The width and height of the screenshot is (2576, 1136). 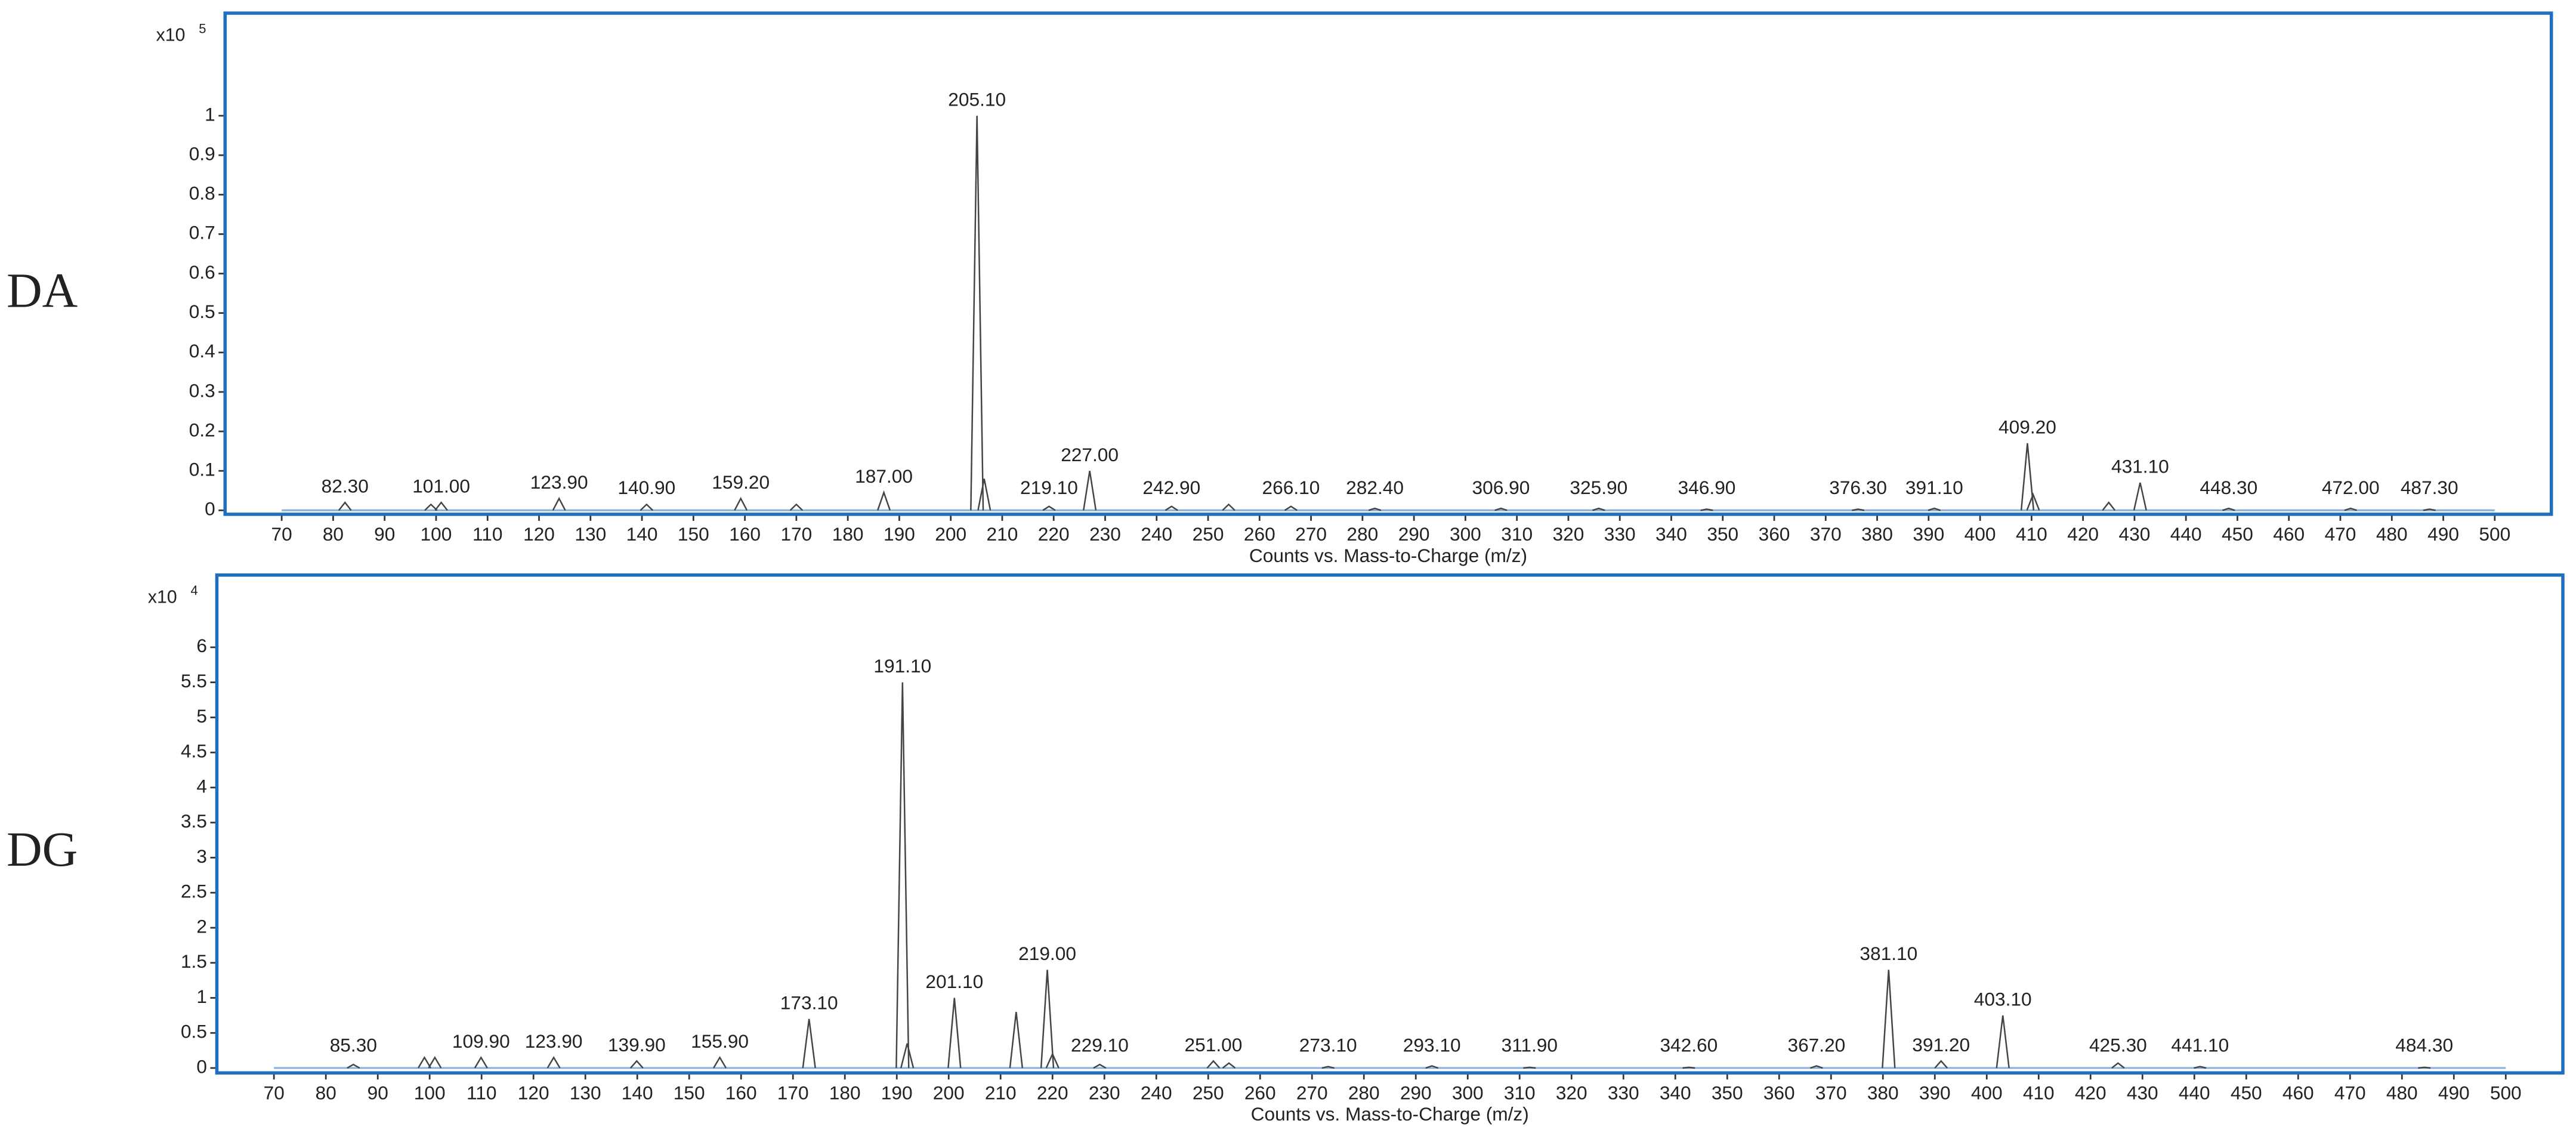 I want to click on y-tick-label: 4, so click(x=201, y=786).